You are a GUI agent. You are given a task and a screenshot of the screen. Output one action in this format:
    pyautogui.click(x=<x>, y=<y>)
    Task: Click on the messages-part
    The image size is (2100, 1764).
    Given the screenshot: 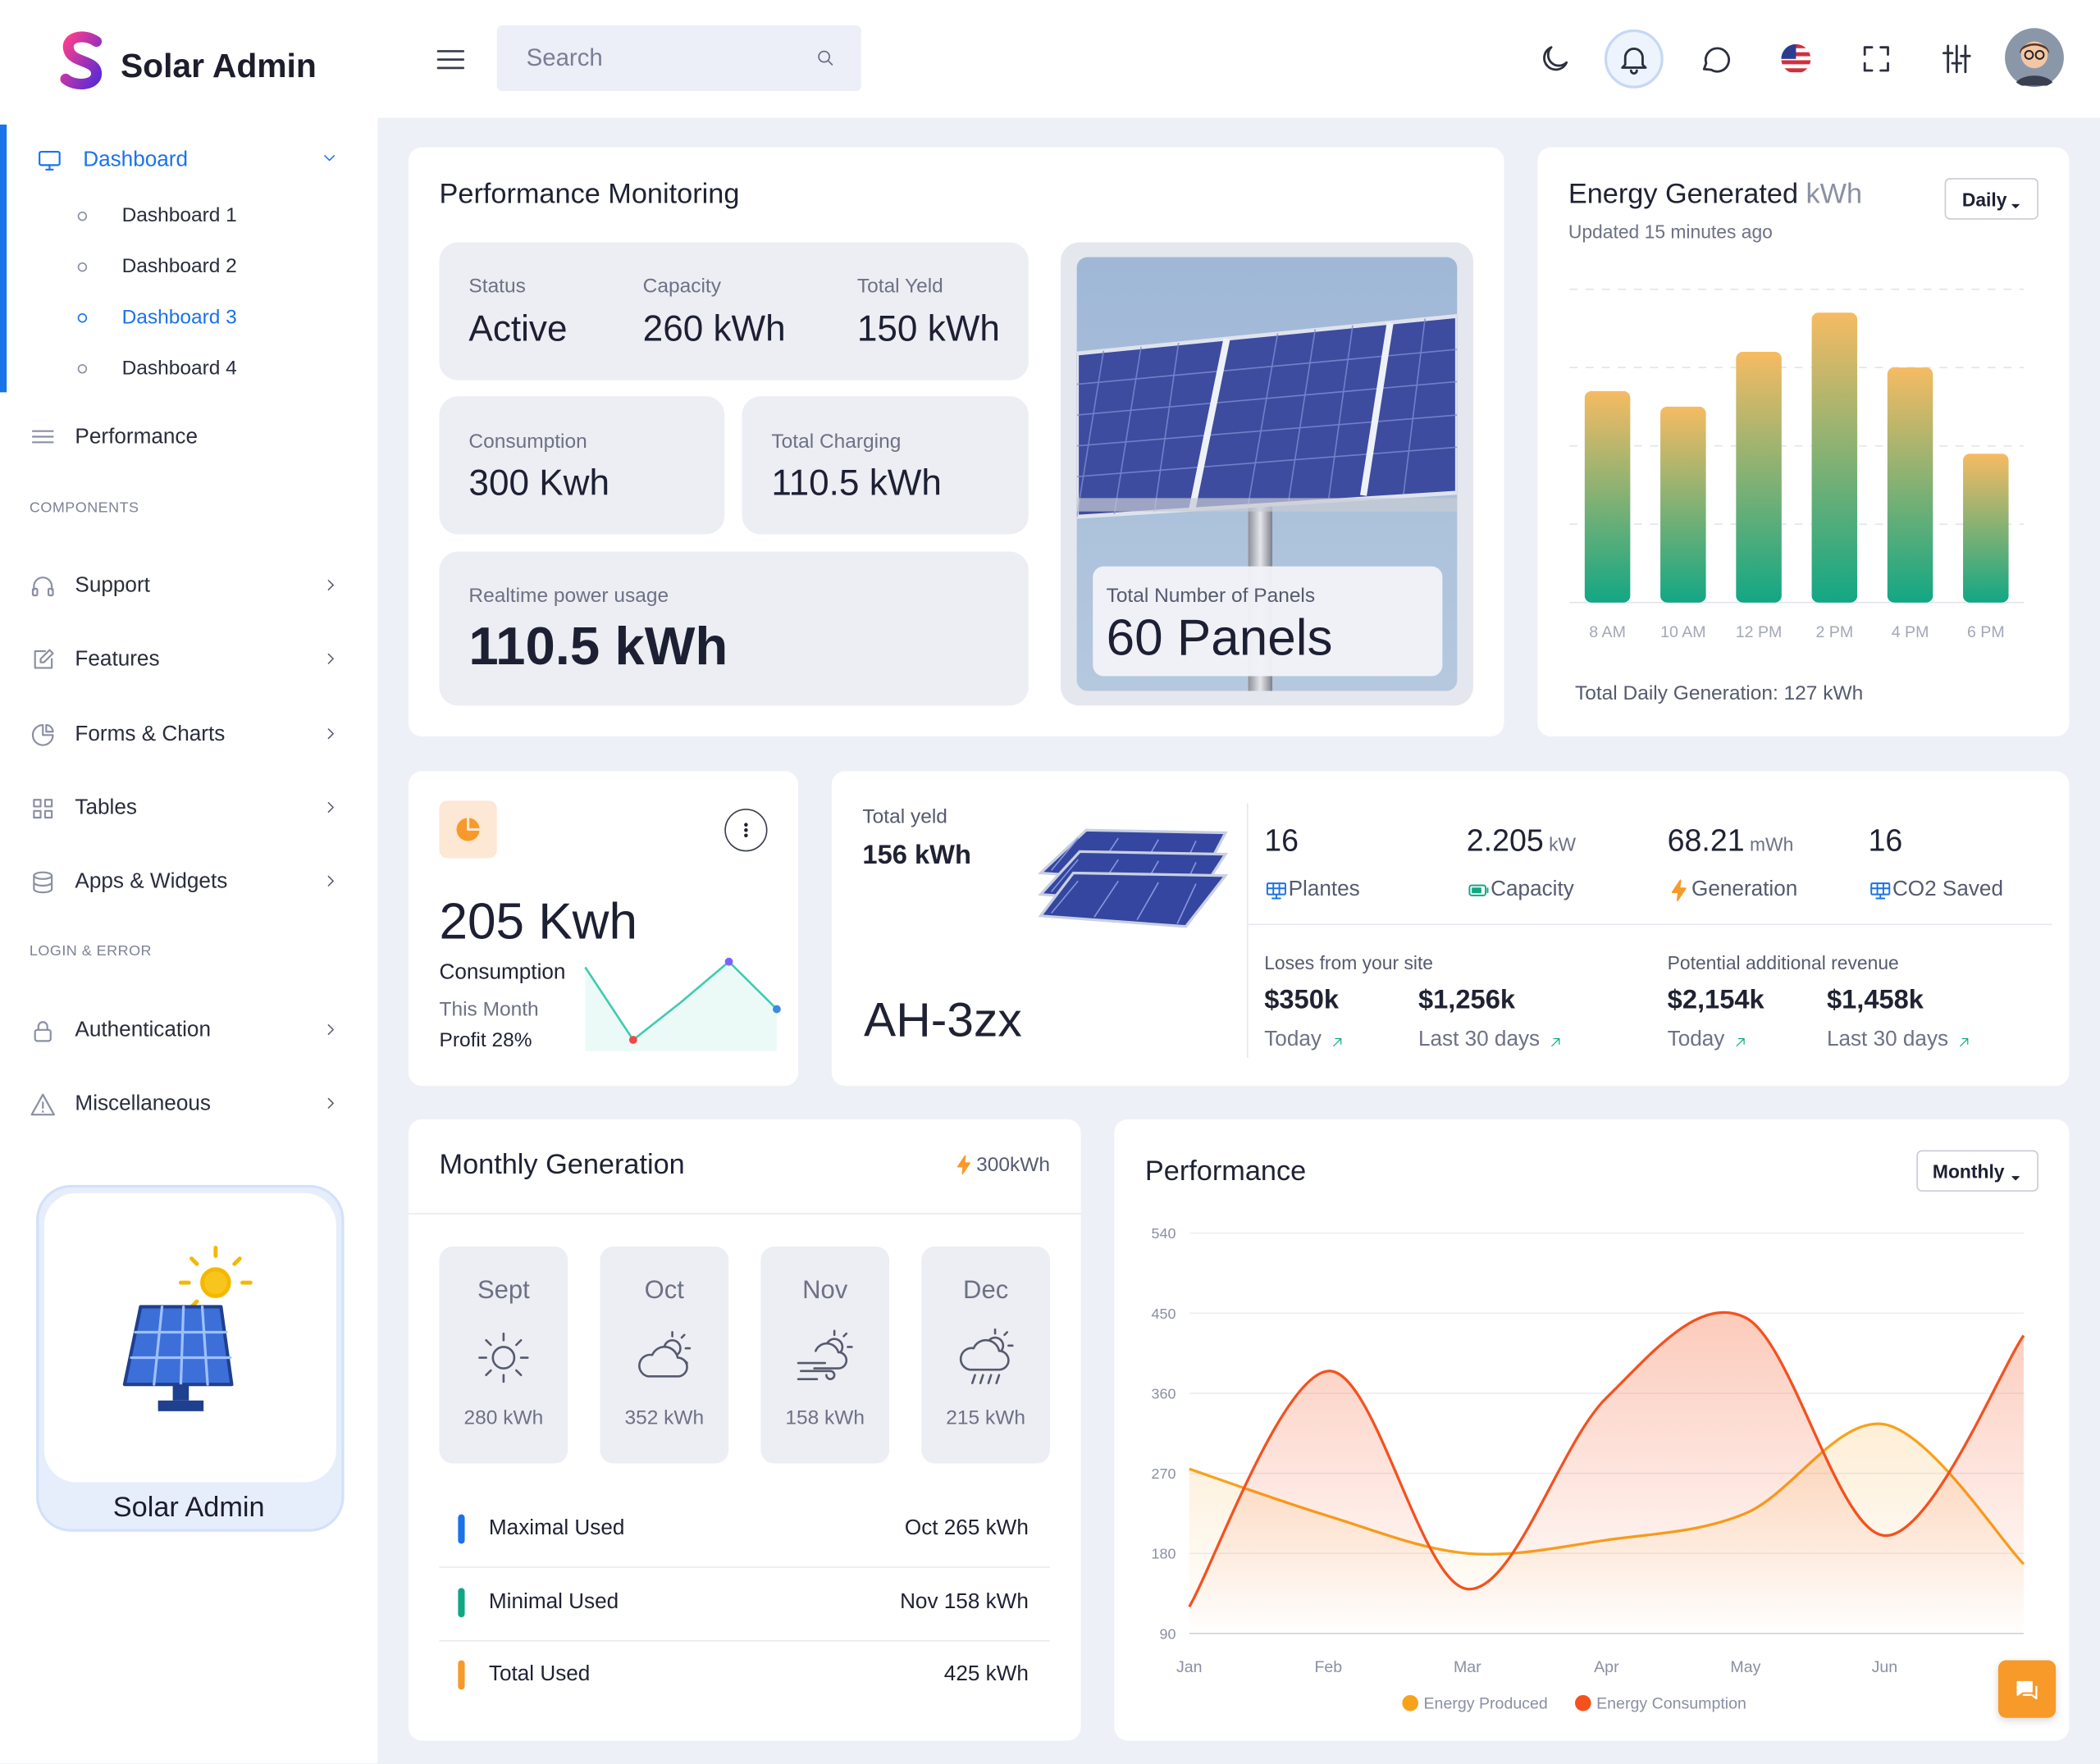 What is the action you would take?
    pyautogui.click(x=1716, y=60)
    